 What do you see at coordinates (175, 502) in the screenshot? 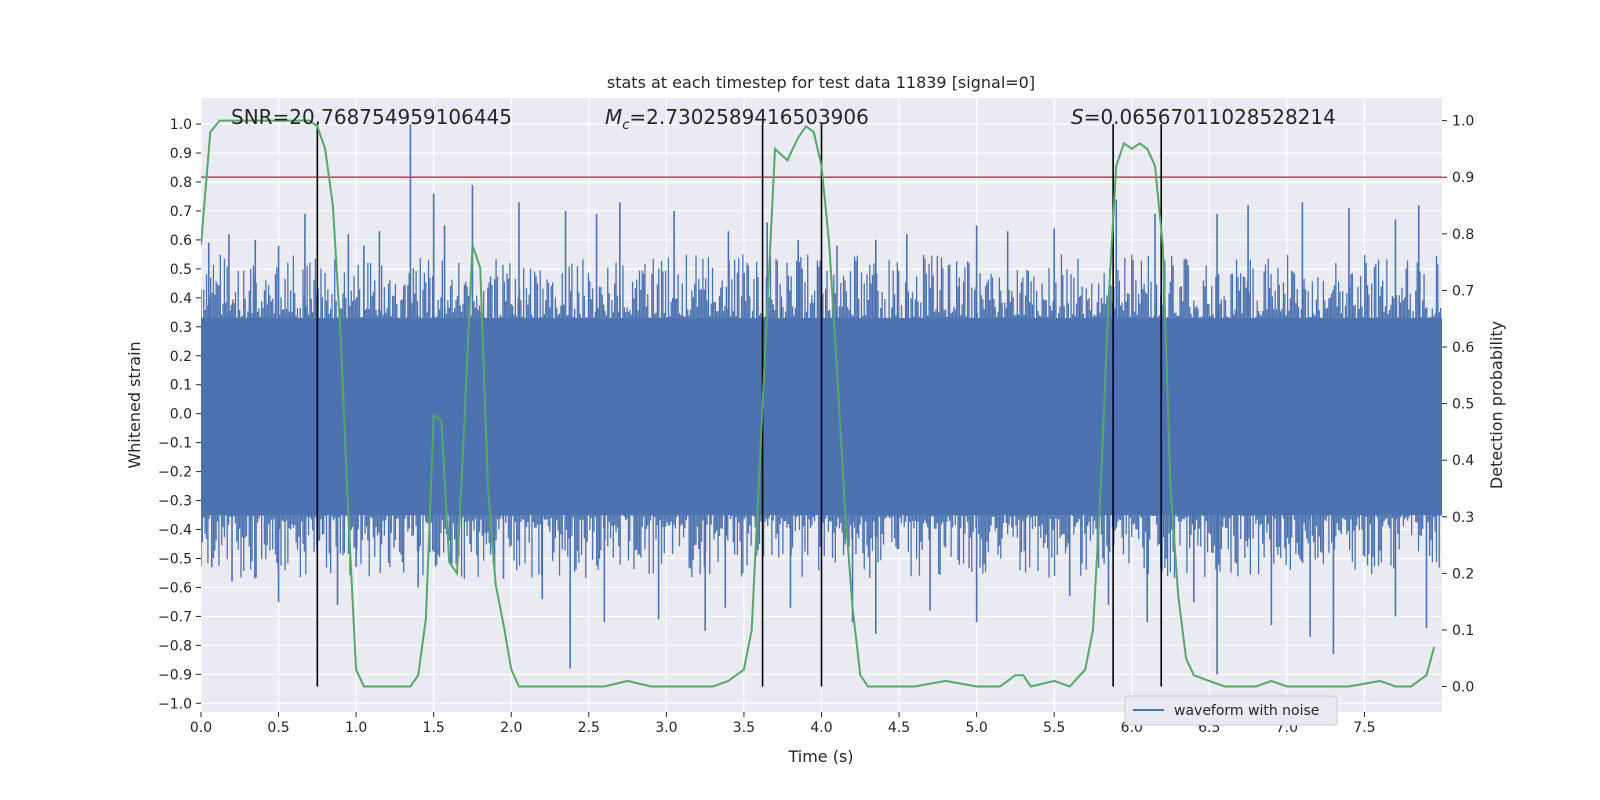
I see `y-left-tick-label: −0.3` at bounding box center [175, 502].